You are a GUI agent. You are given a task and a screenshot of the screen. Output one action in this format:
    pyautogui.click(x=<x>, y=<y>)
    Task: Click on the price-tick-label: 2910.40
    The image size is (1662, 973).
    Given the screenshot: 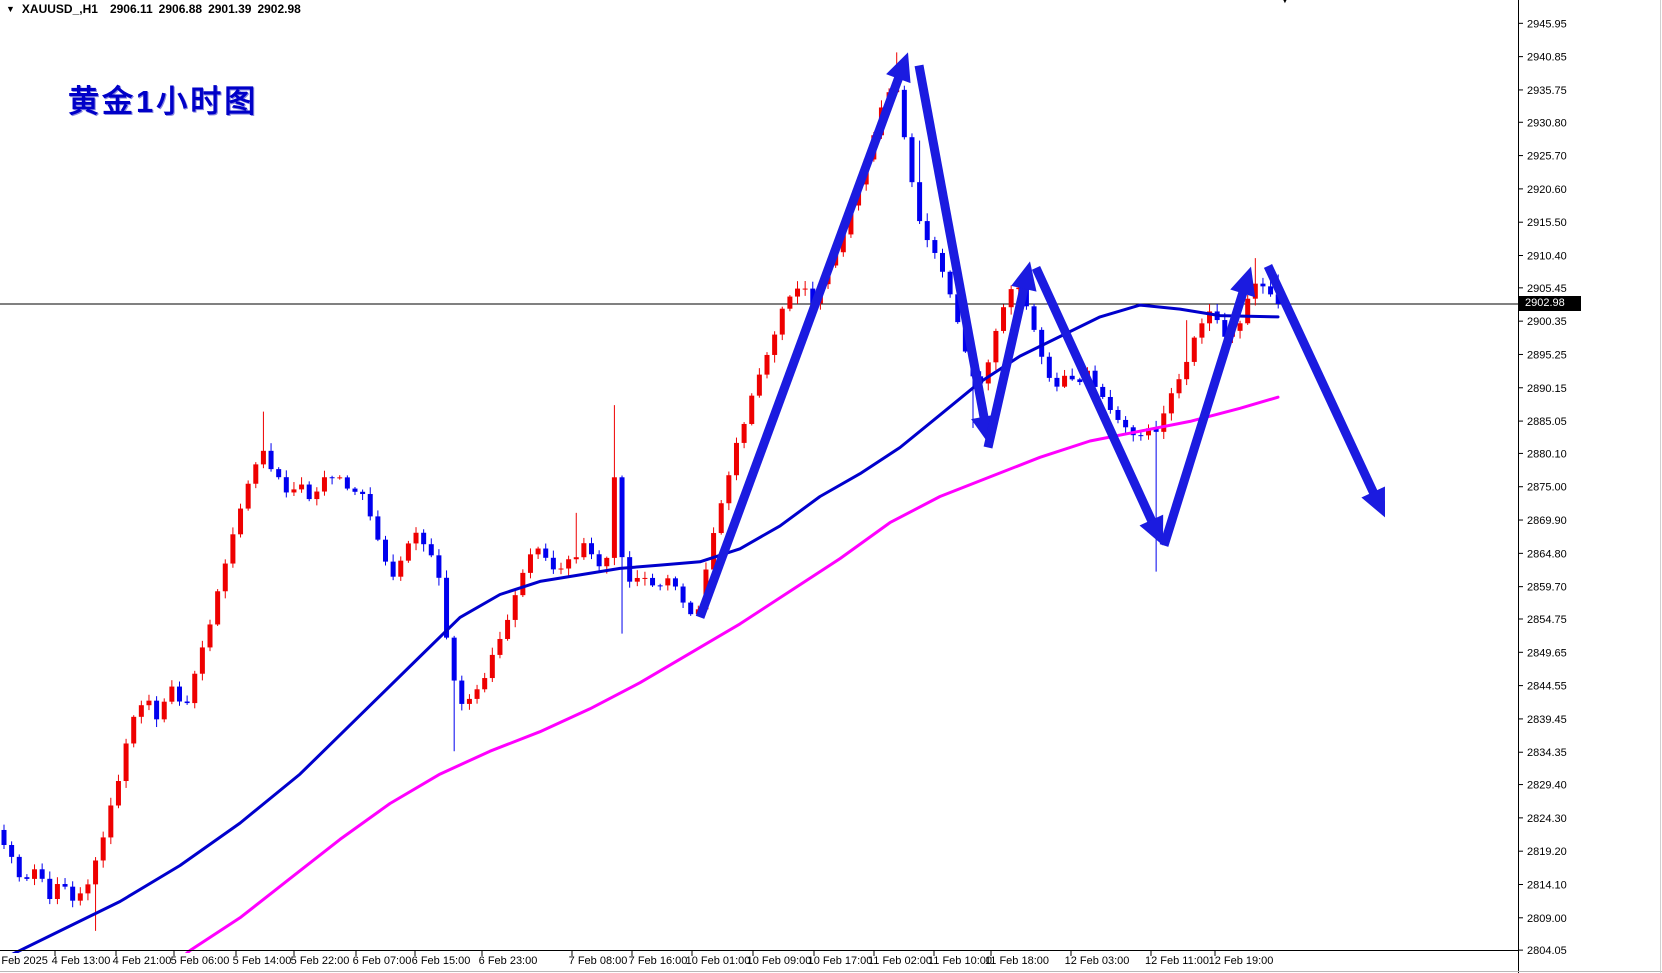 What is the action you would take?
    pyautogui.click(x=1547, y=257)
    